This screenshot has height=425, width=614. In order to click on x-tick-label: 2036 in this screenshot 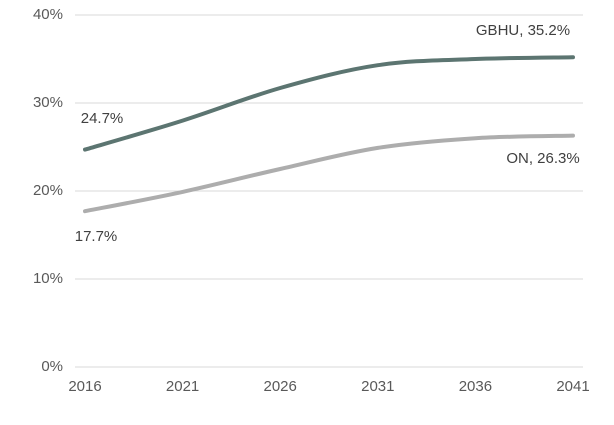, I will do `click(475, 386)`.